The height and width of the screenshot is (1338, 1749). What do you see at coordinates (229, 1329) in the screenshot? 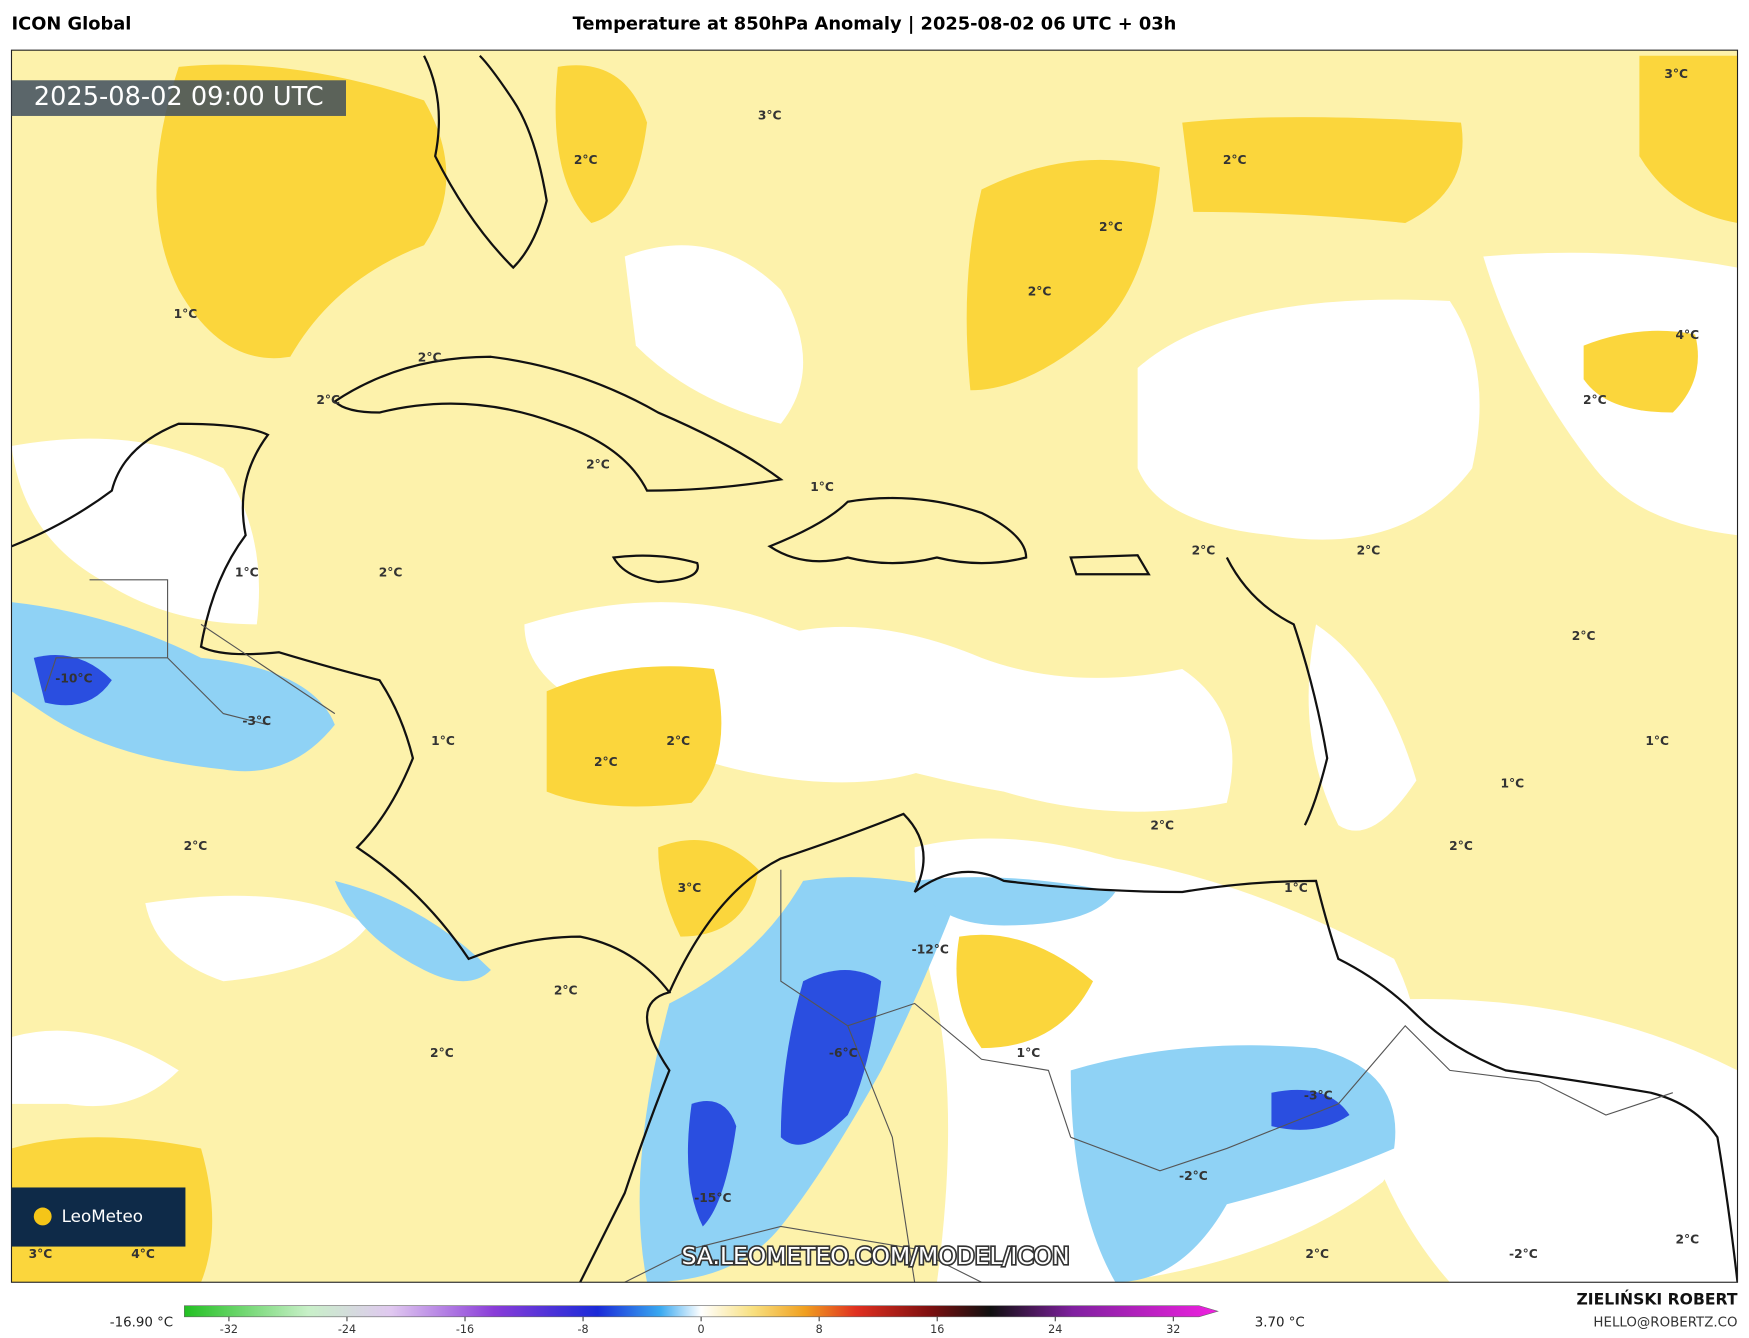
I see `colorbar-tick-label: -32` at bounding box center [229, 1329].